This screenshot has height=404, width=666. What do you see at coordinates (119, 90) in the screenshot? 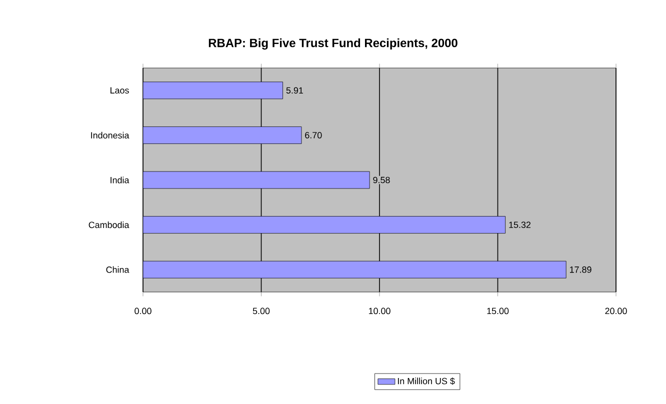
I see `y-tick-label: Laos` at bounding box center [119, 90].